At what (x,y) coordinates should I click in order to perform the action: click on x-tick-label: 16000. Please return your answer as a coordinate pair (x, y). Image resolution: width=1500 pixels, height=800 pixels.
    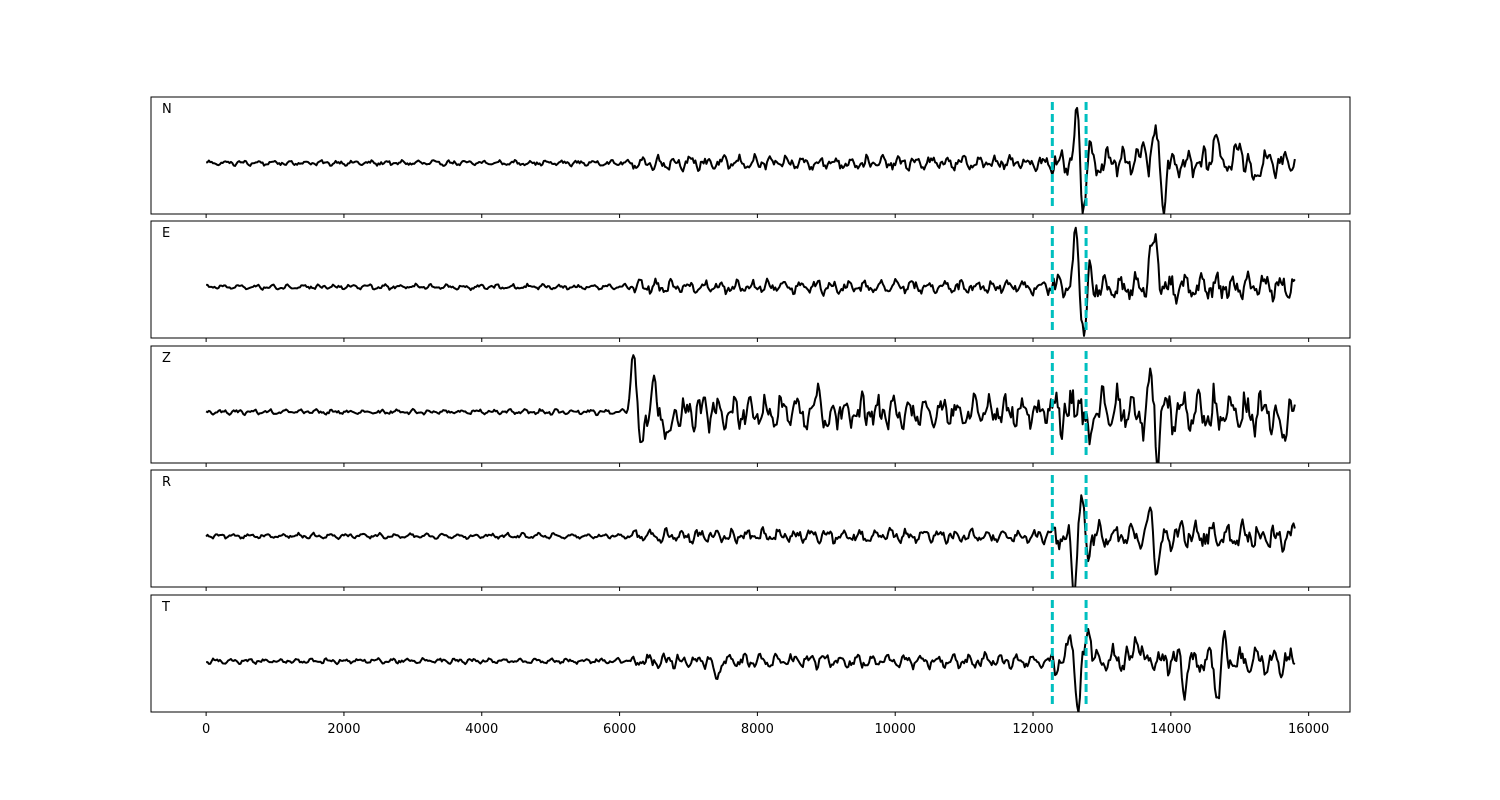
    Looking at the image, I should click on (1308, 729).